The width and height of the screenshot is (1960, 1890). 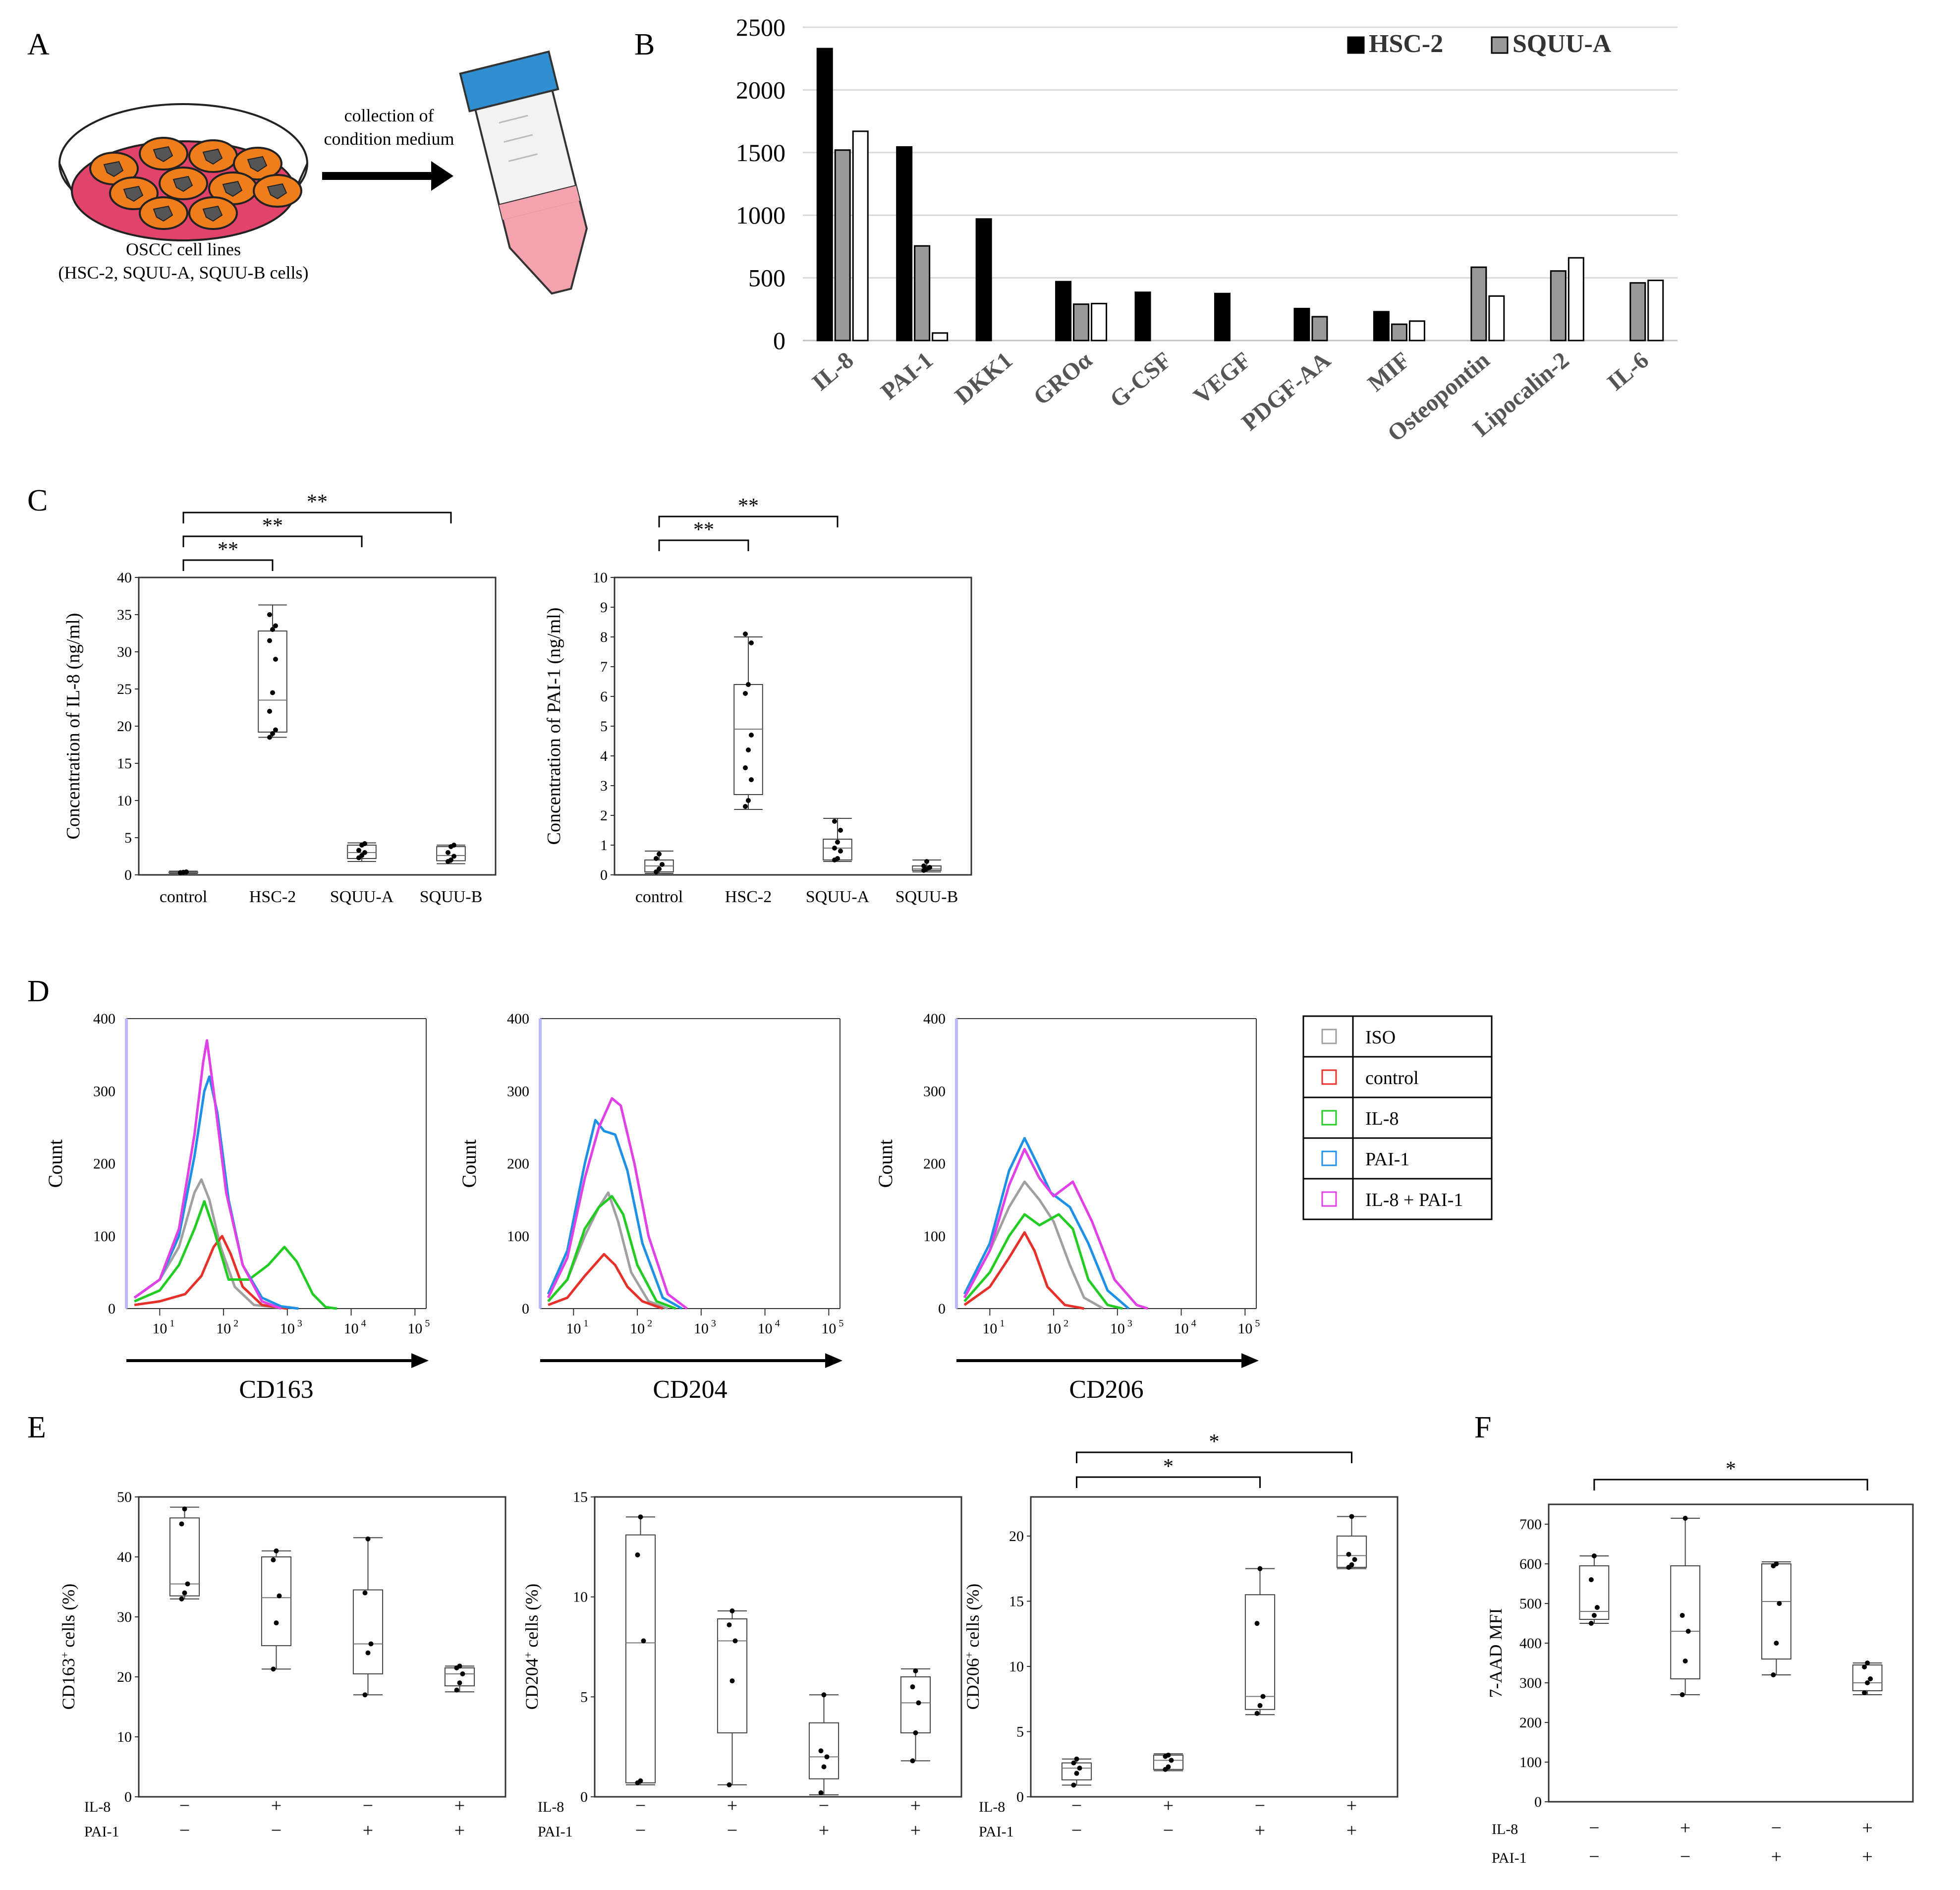 I want to click on histogram-control, so click(x=1023, y=1270).